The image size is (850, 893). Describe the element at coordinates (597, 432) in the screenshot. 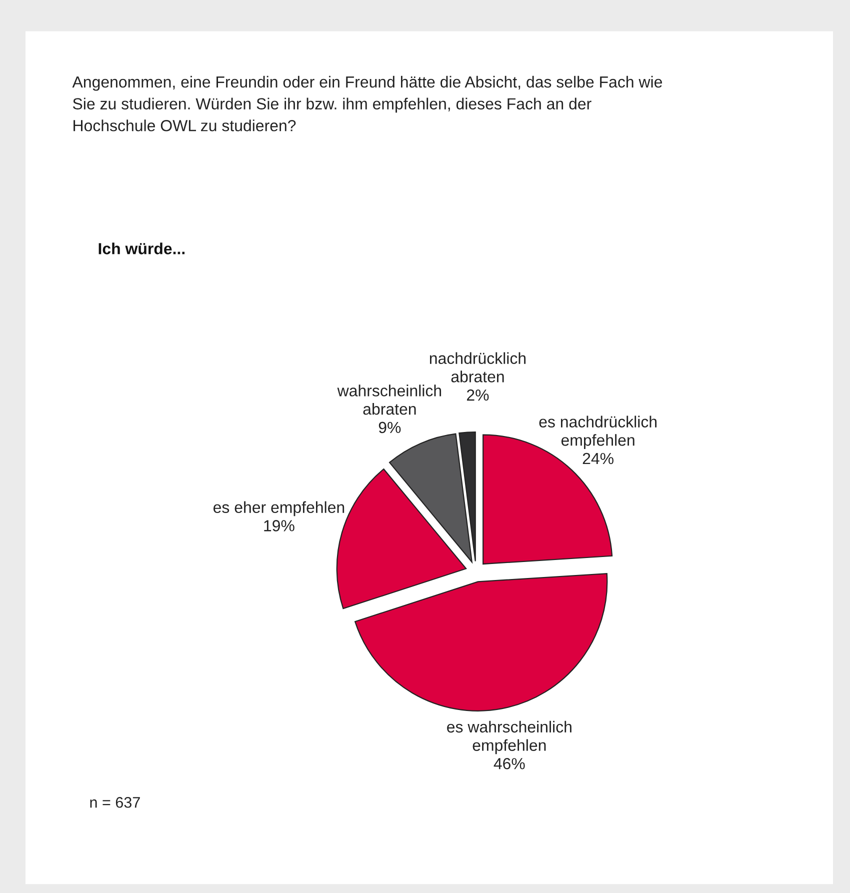

I see `slice-label: es nachdrücklich empfehlen` at that location.